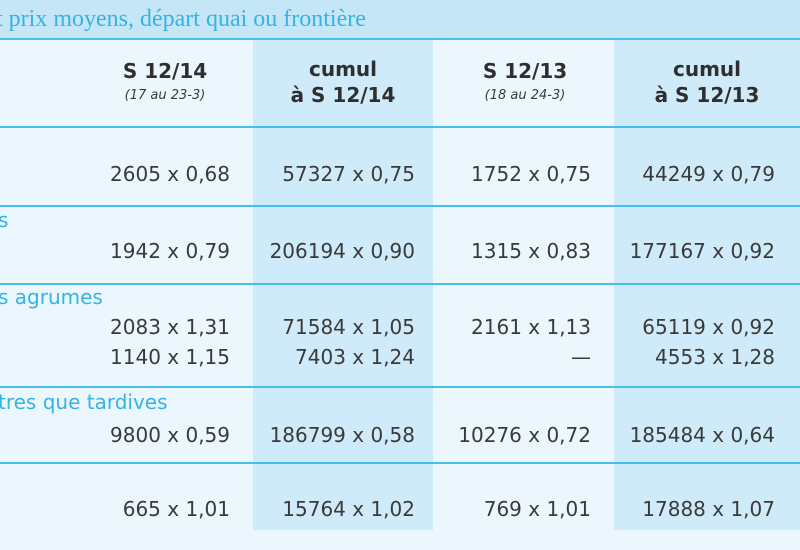 This screenshot has width=800, height=550. Describe the element at coordinates (708, 509) in the screenshot. I see `cell-cumul-2013: 17888 x 1,07` at that location.